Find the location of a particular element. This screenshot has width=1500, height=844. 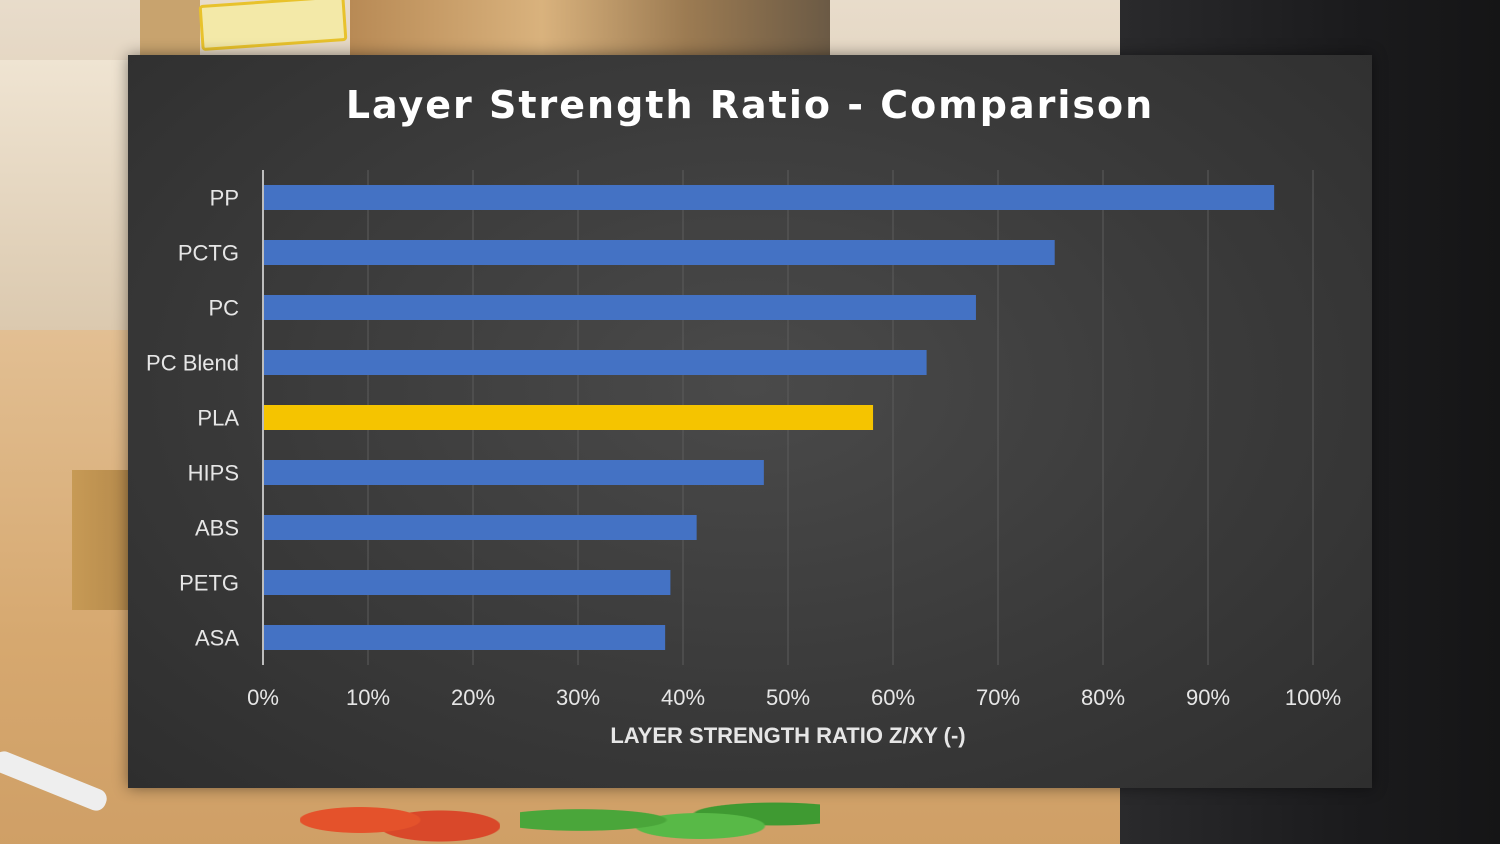

category-label: PP is located at coordinates (224, 198).